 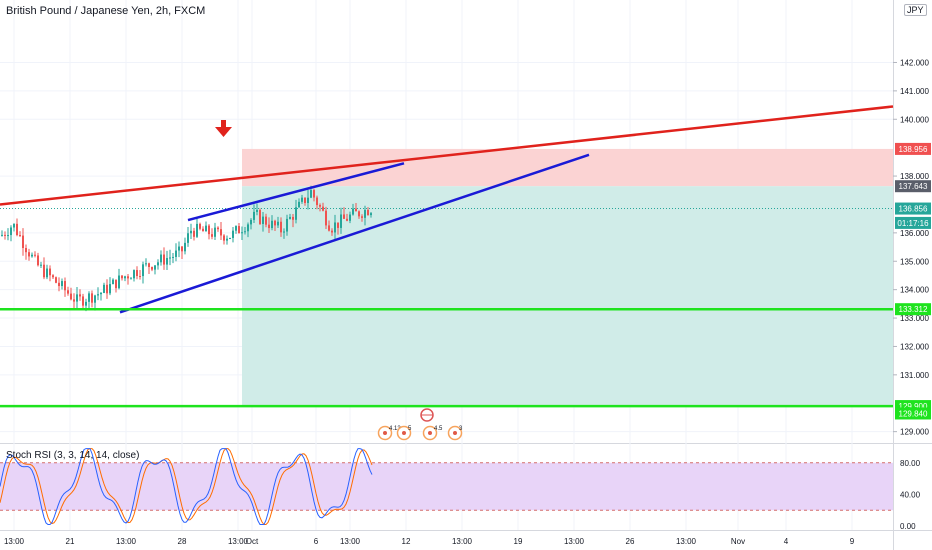 What do you see at coordinates (316, 541) in the screenshot?
I see `time-tick-label: 6` at bounding box center [316, 541].